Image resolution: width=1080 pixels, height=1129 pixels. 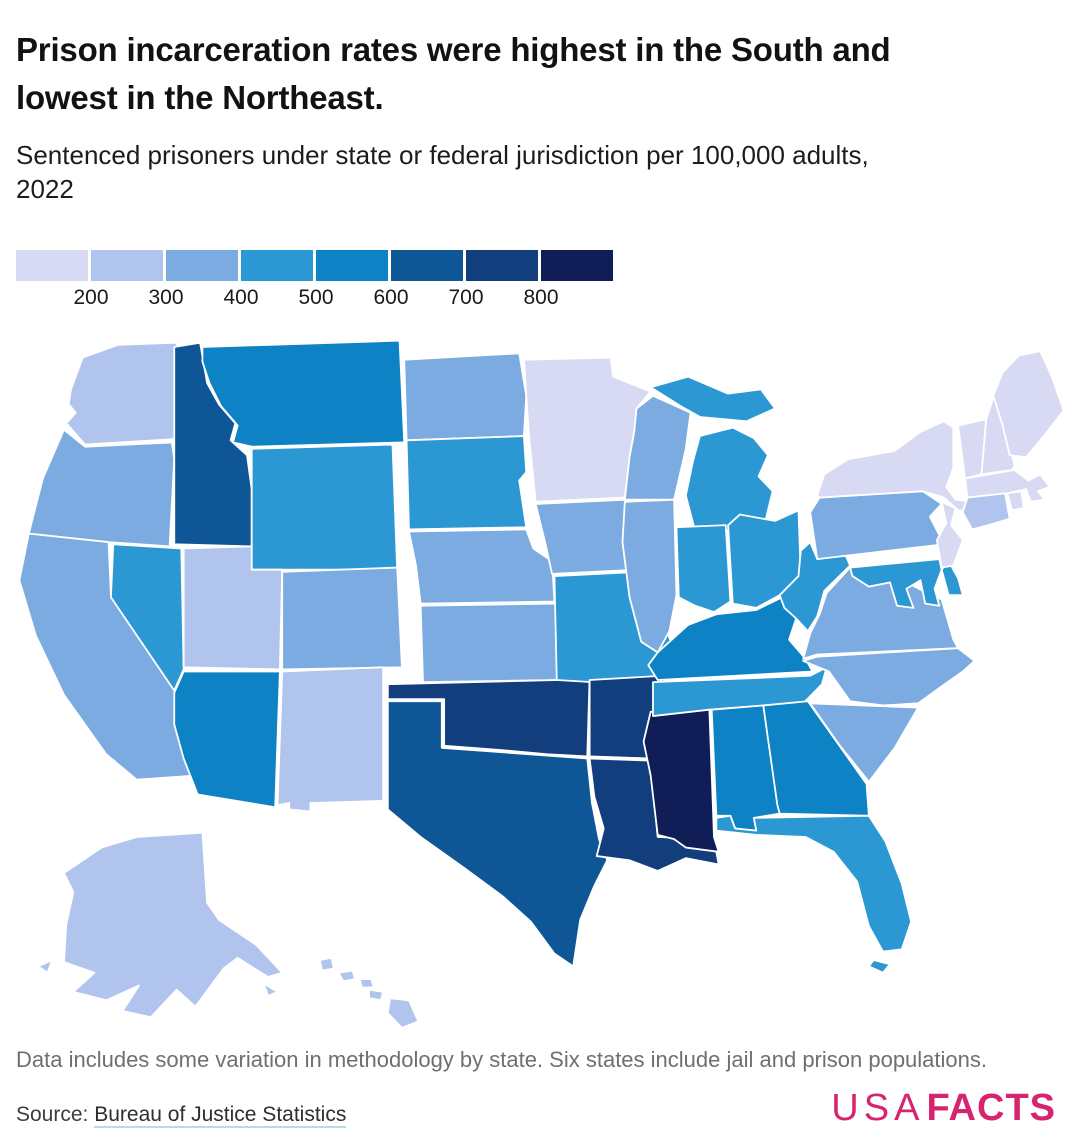 What do you see at coordinates (813, 894) in the screenshot?
I see `state-fl` at bounding box center [813, 894].